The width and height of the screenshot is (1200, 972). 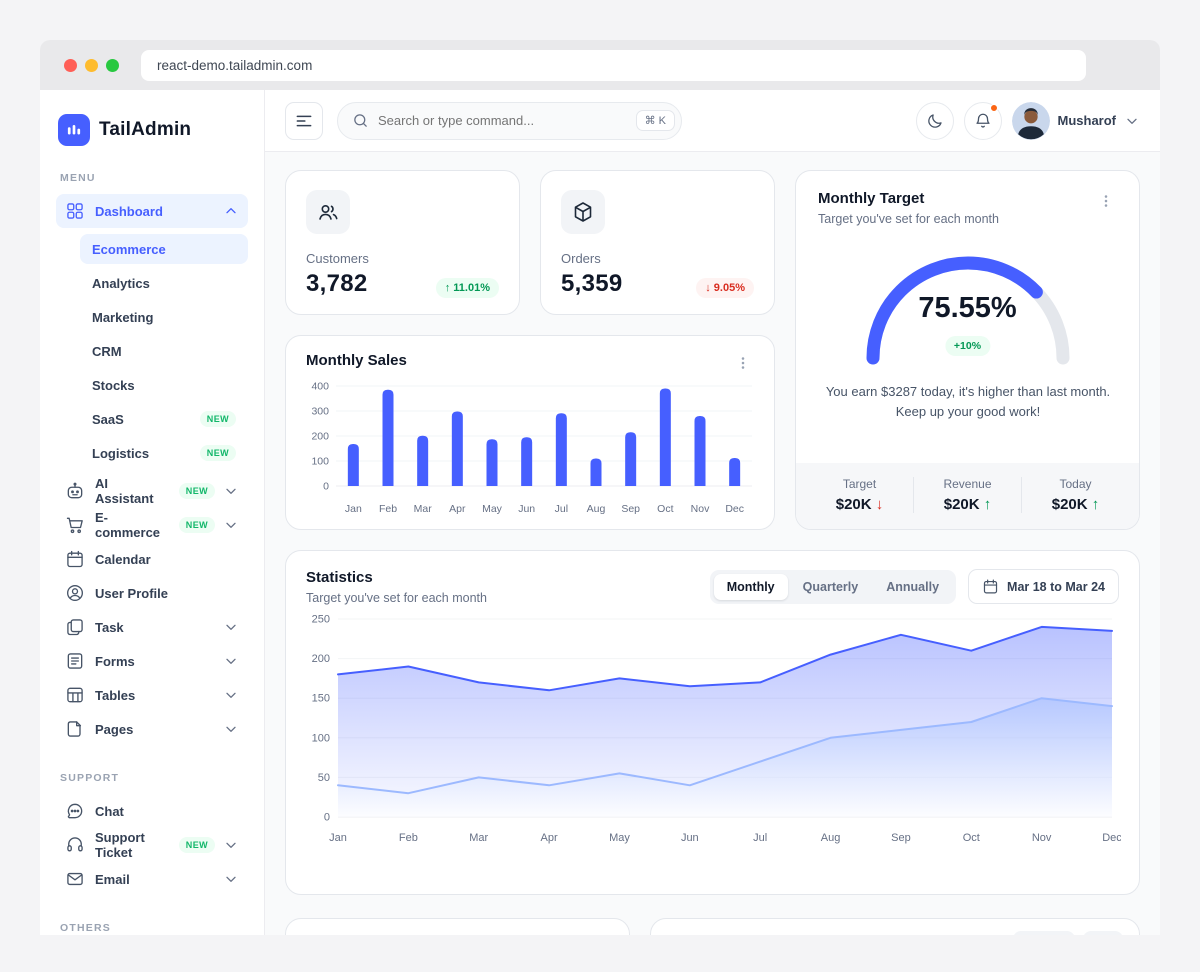 What do you see at coordinates (1087, 120) in the screenshot?
I see `user-name: Musharof` at bounding box center [1087, 120].